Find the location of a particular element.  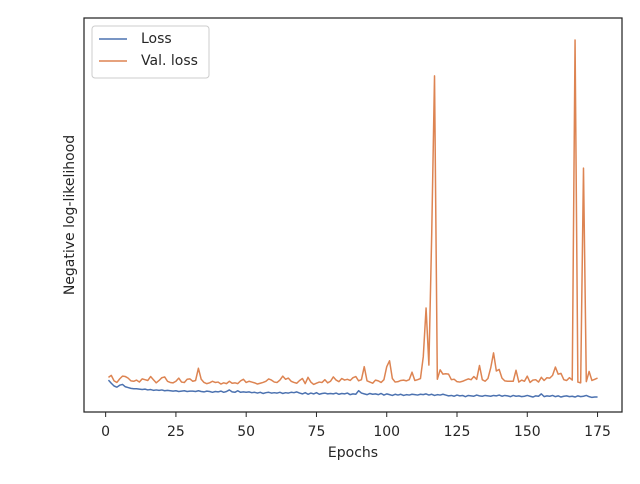

legend-label: Val. loss is located at coordinates (169, 61).